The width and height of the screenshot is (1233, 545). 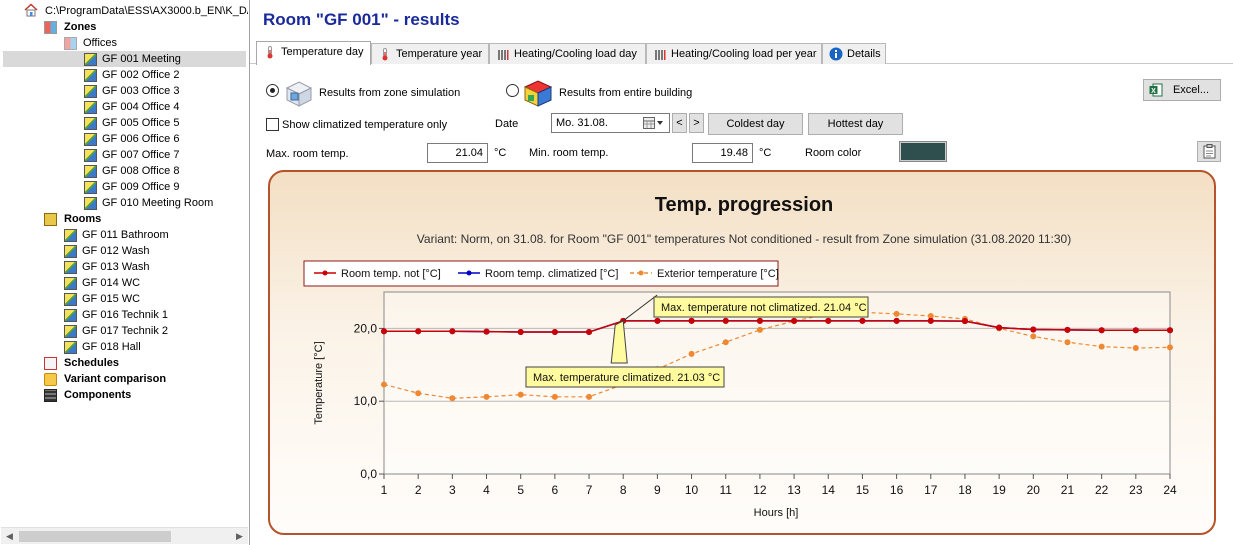 What do you see at coordinates (777, 355) in the screenshot?
I see `series-line` at bounding box center [777, 355].